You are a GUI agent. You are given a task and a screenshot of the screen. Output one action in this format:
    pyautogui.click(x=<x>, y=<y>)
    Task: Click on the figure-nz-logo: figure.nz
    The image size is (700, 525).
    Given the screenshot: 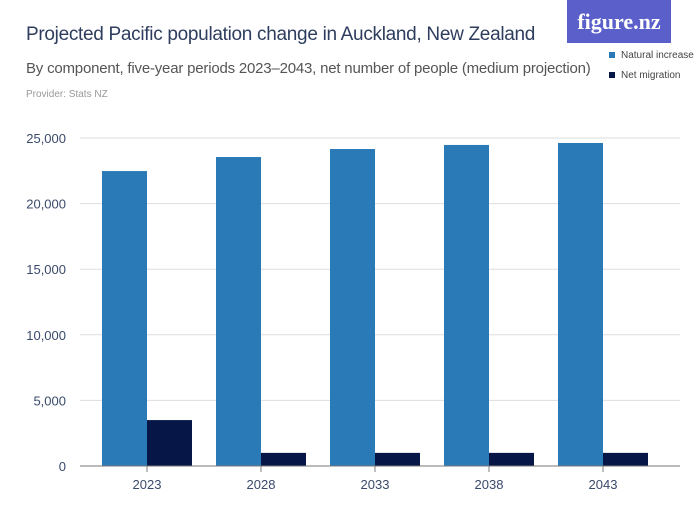 What is the action you would take?
    pyautogui.click(x=619, y=21)
    